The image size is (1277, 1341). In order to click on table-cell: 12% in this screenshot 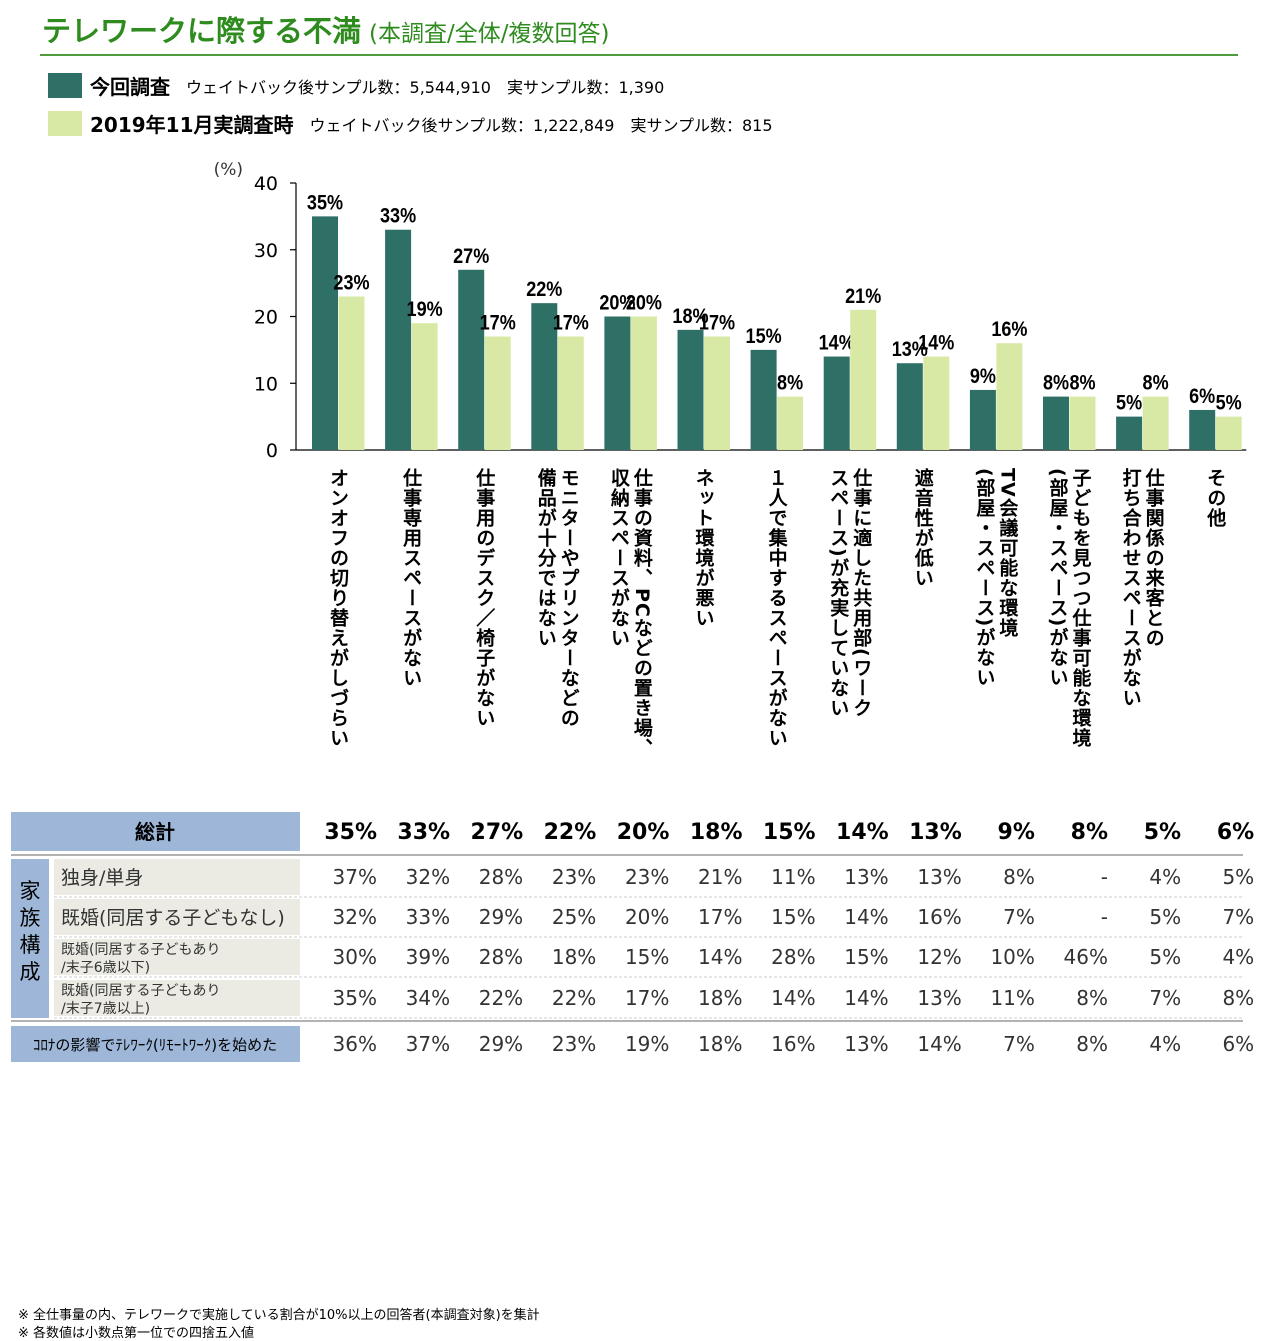, I will do `click(939, 957)`.